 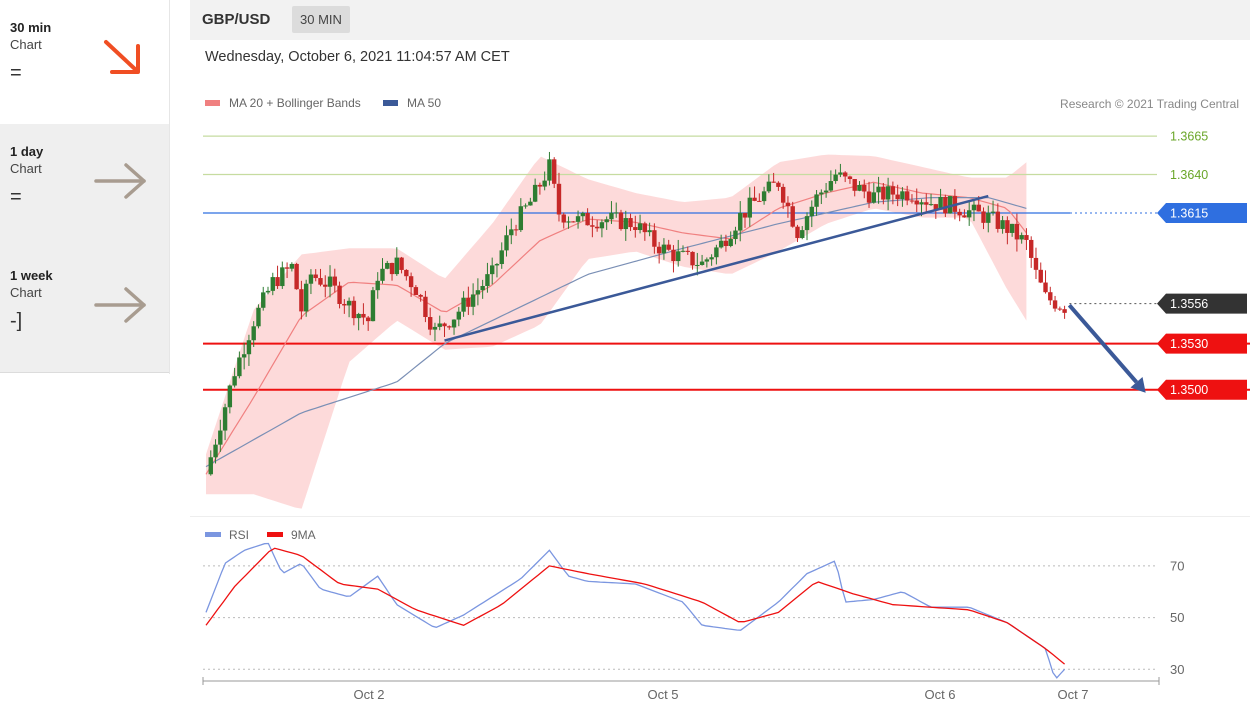 What do you see at coordinates (1177, 565) in the screenshot?
I see `rsi-tick-label: 70` at bounding box center [1177, 565].